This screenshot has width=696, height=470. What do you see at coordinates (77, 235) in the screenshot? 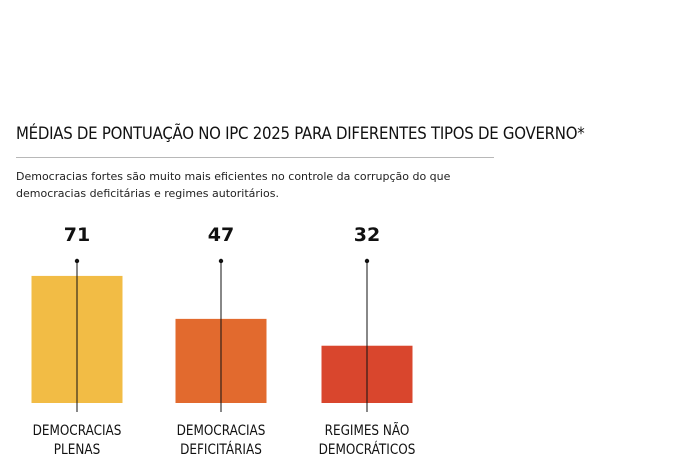
I see `value-label-1: 71` at bounding box center [77, 235].